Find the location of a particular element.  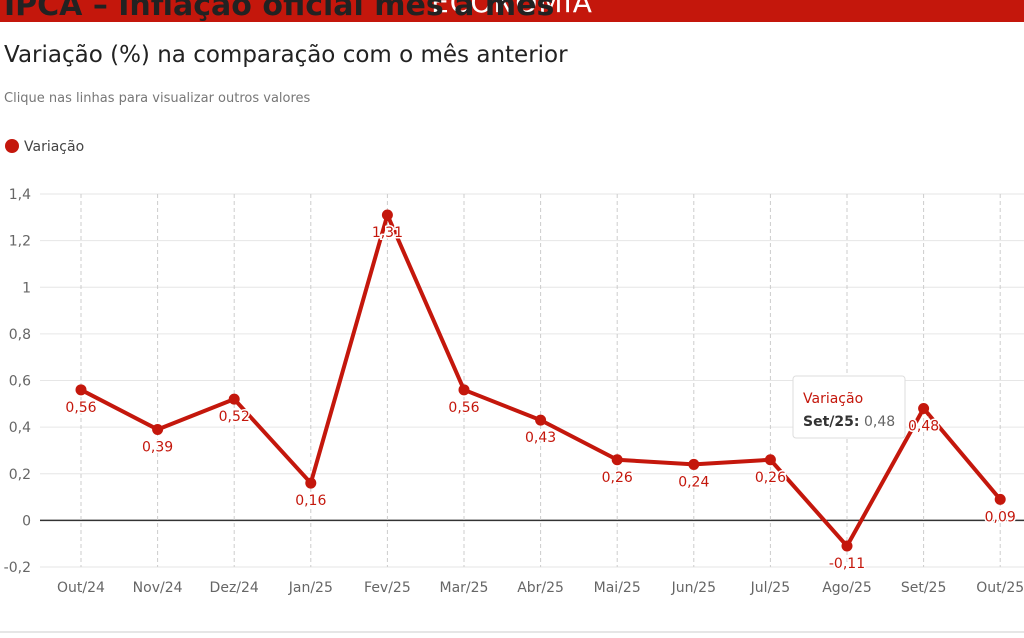

section-name: ECONOMIA is located at coordinates (512, 9).